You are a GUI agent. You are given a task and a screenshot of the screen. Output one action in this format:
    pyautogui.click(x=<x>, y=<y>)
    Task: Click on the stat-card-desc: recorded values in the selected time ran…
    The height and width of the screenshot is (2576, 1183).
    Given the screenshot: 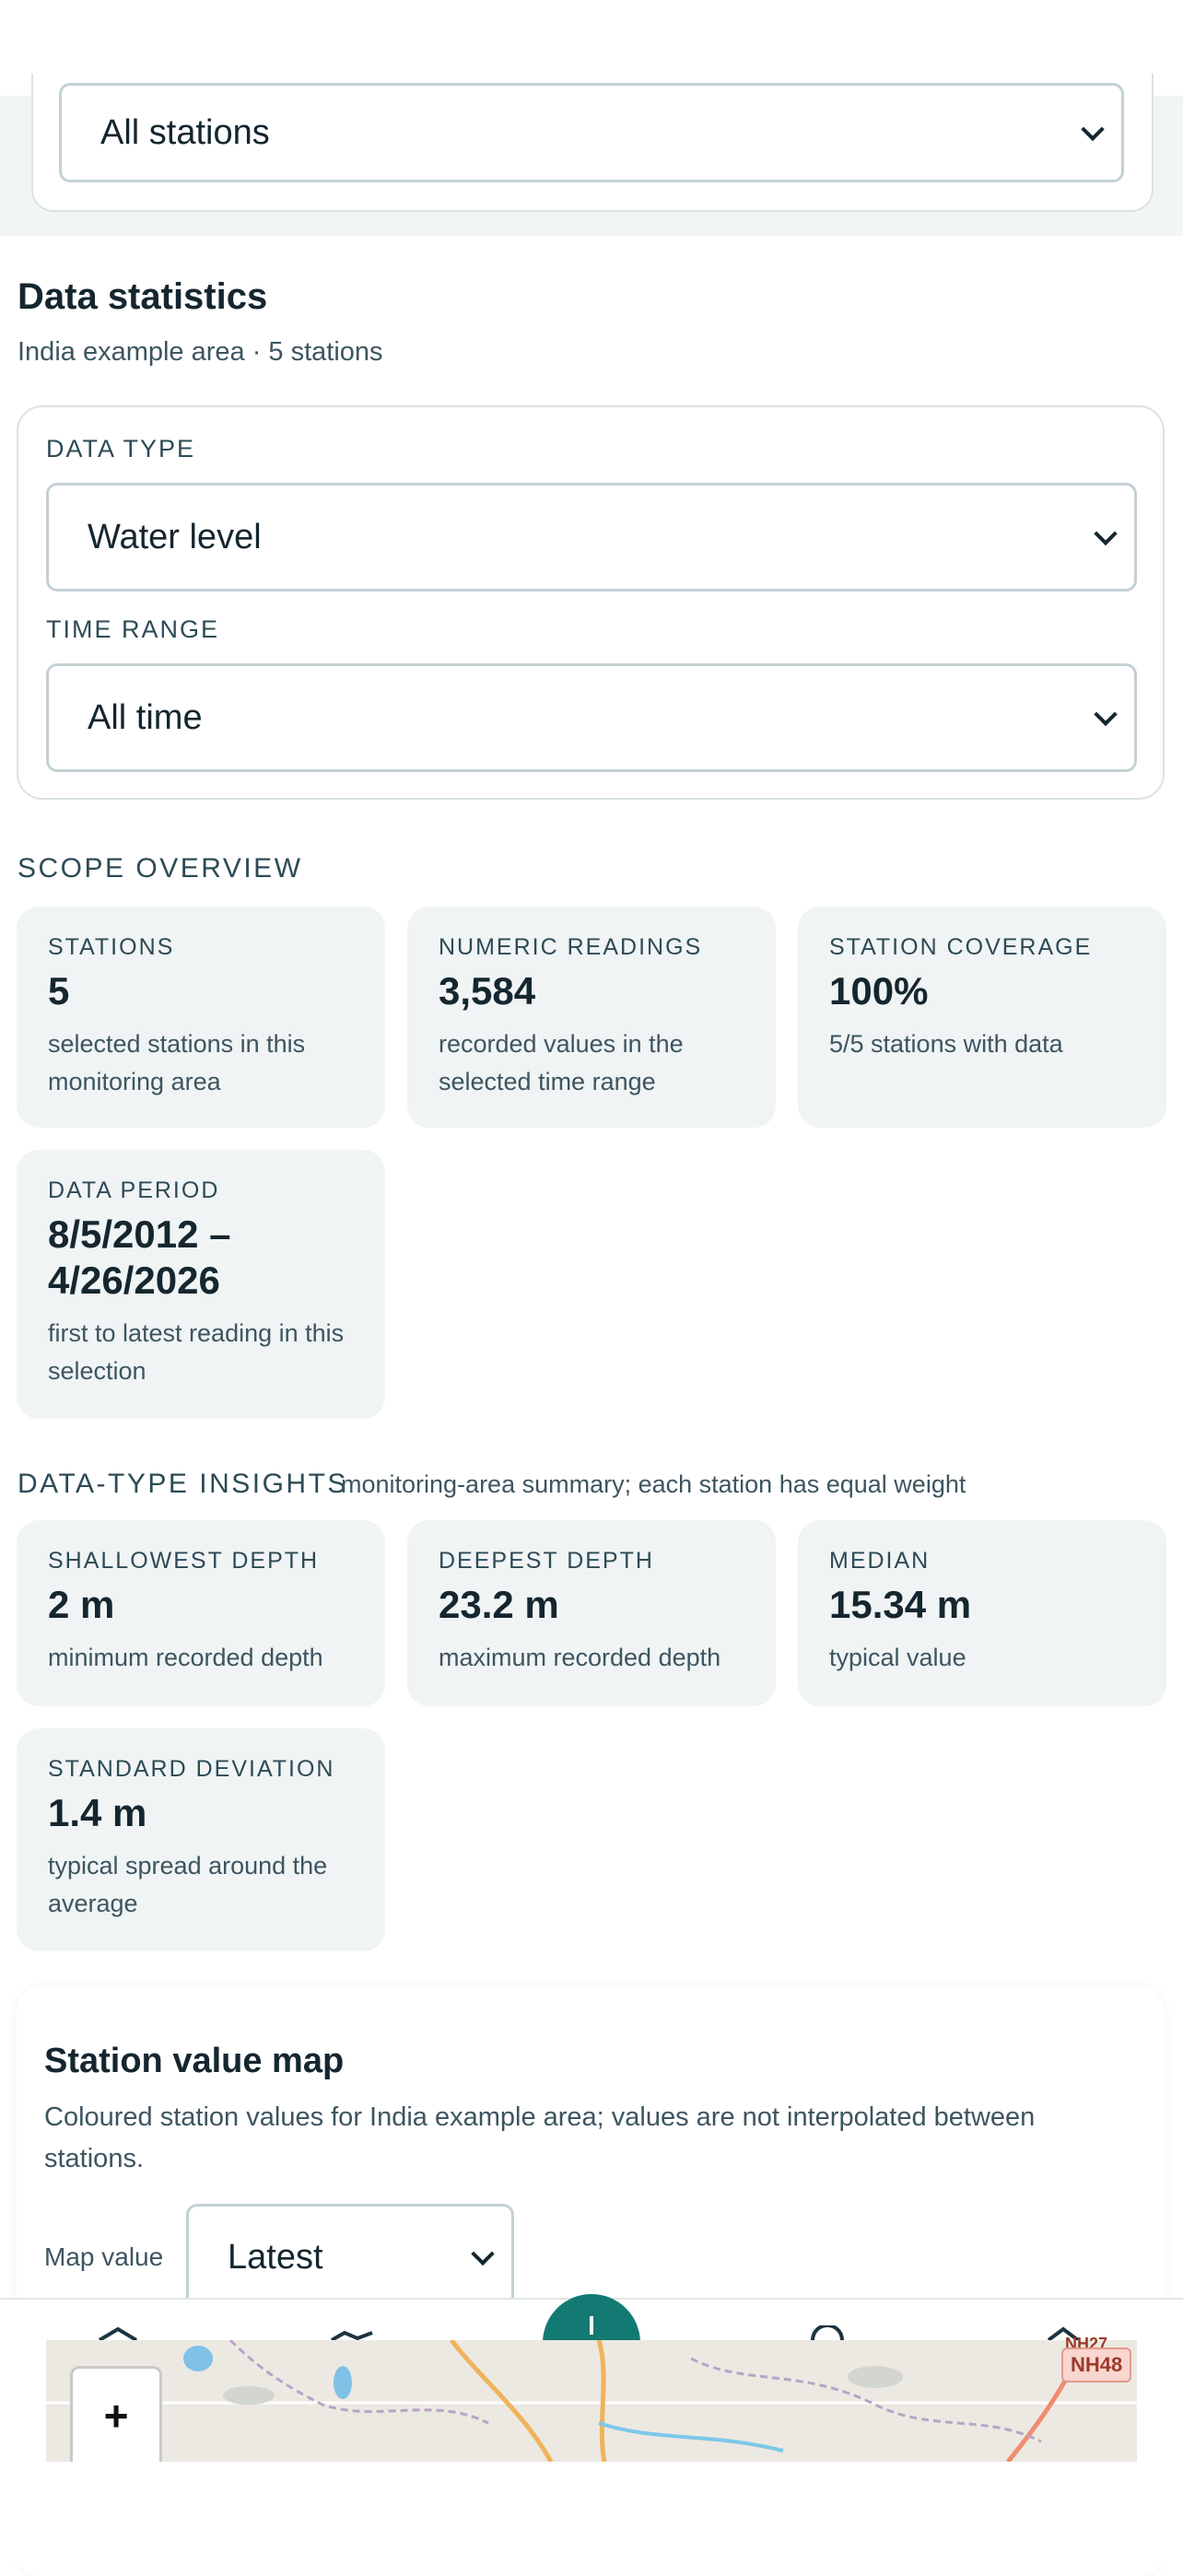 What is the action you would take?
    pyautogui.click(x=561, y=1062)
    